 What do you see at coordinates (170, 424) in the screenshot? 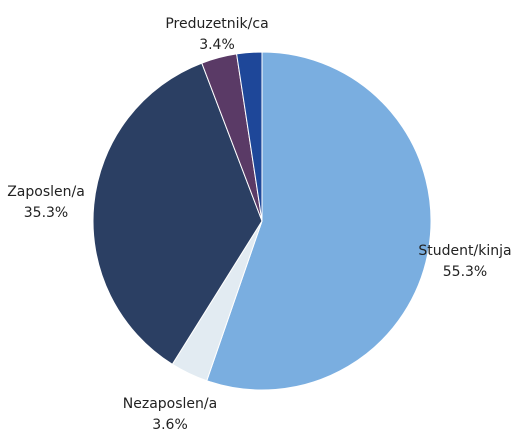
I see `slice-value-nezaposlen: 3.6%` at bounding box center [170, 424].